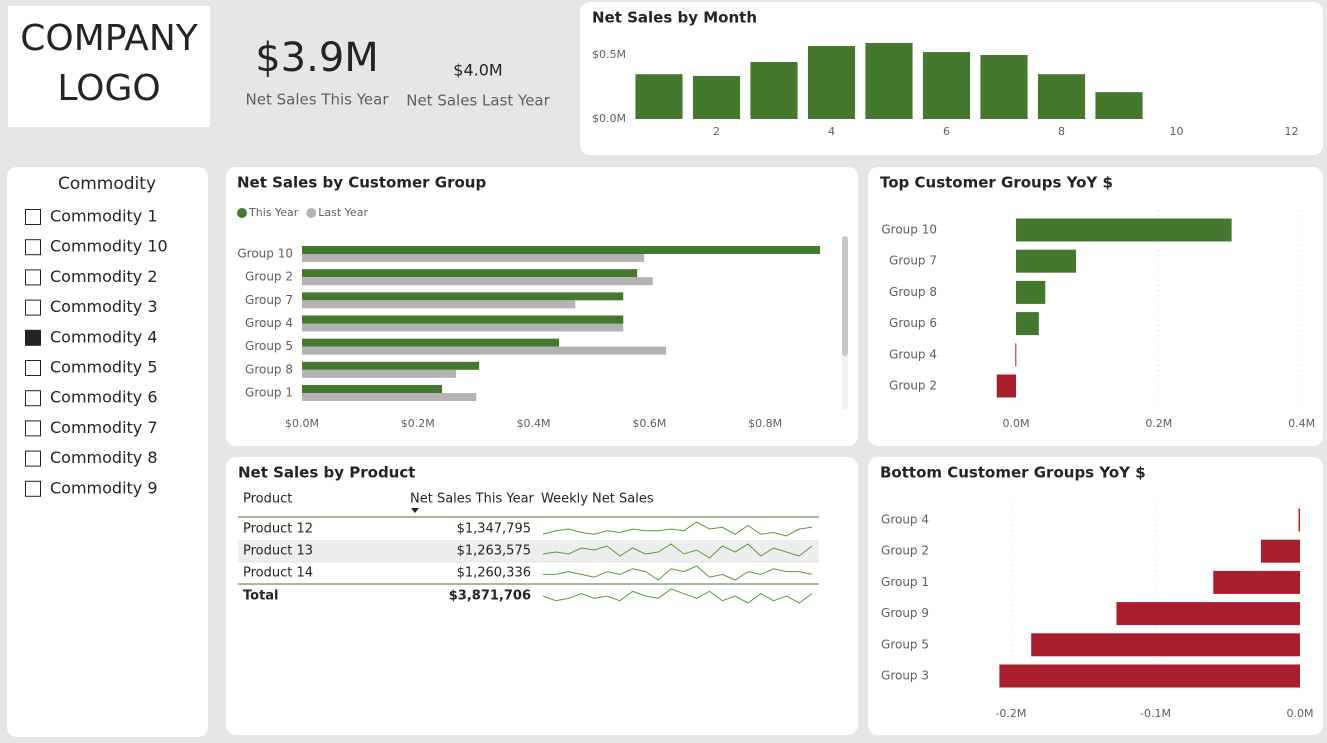 This screenshot has height=743, width=1327. What do you see at coordinates (609, 54) in the screenshot?
I see `y-tick-label: $0.5M` at bounding box center [609, 54].